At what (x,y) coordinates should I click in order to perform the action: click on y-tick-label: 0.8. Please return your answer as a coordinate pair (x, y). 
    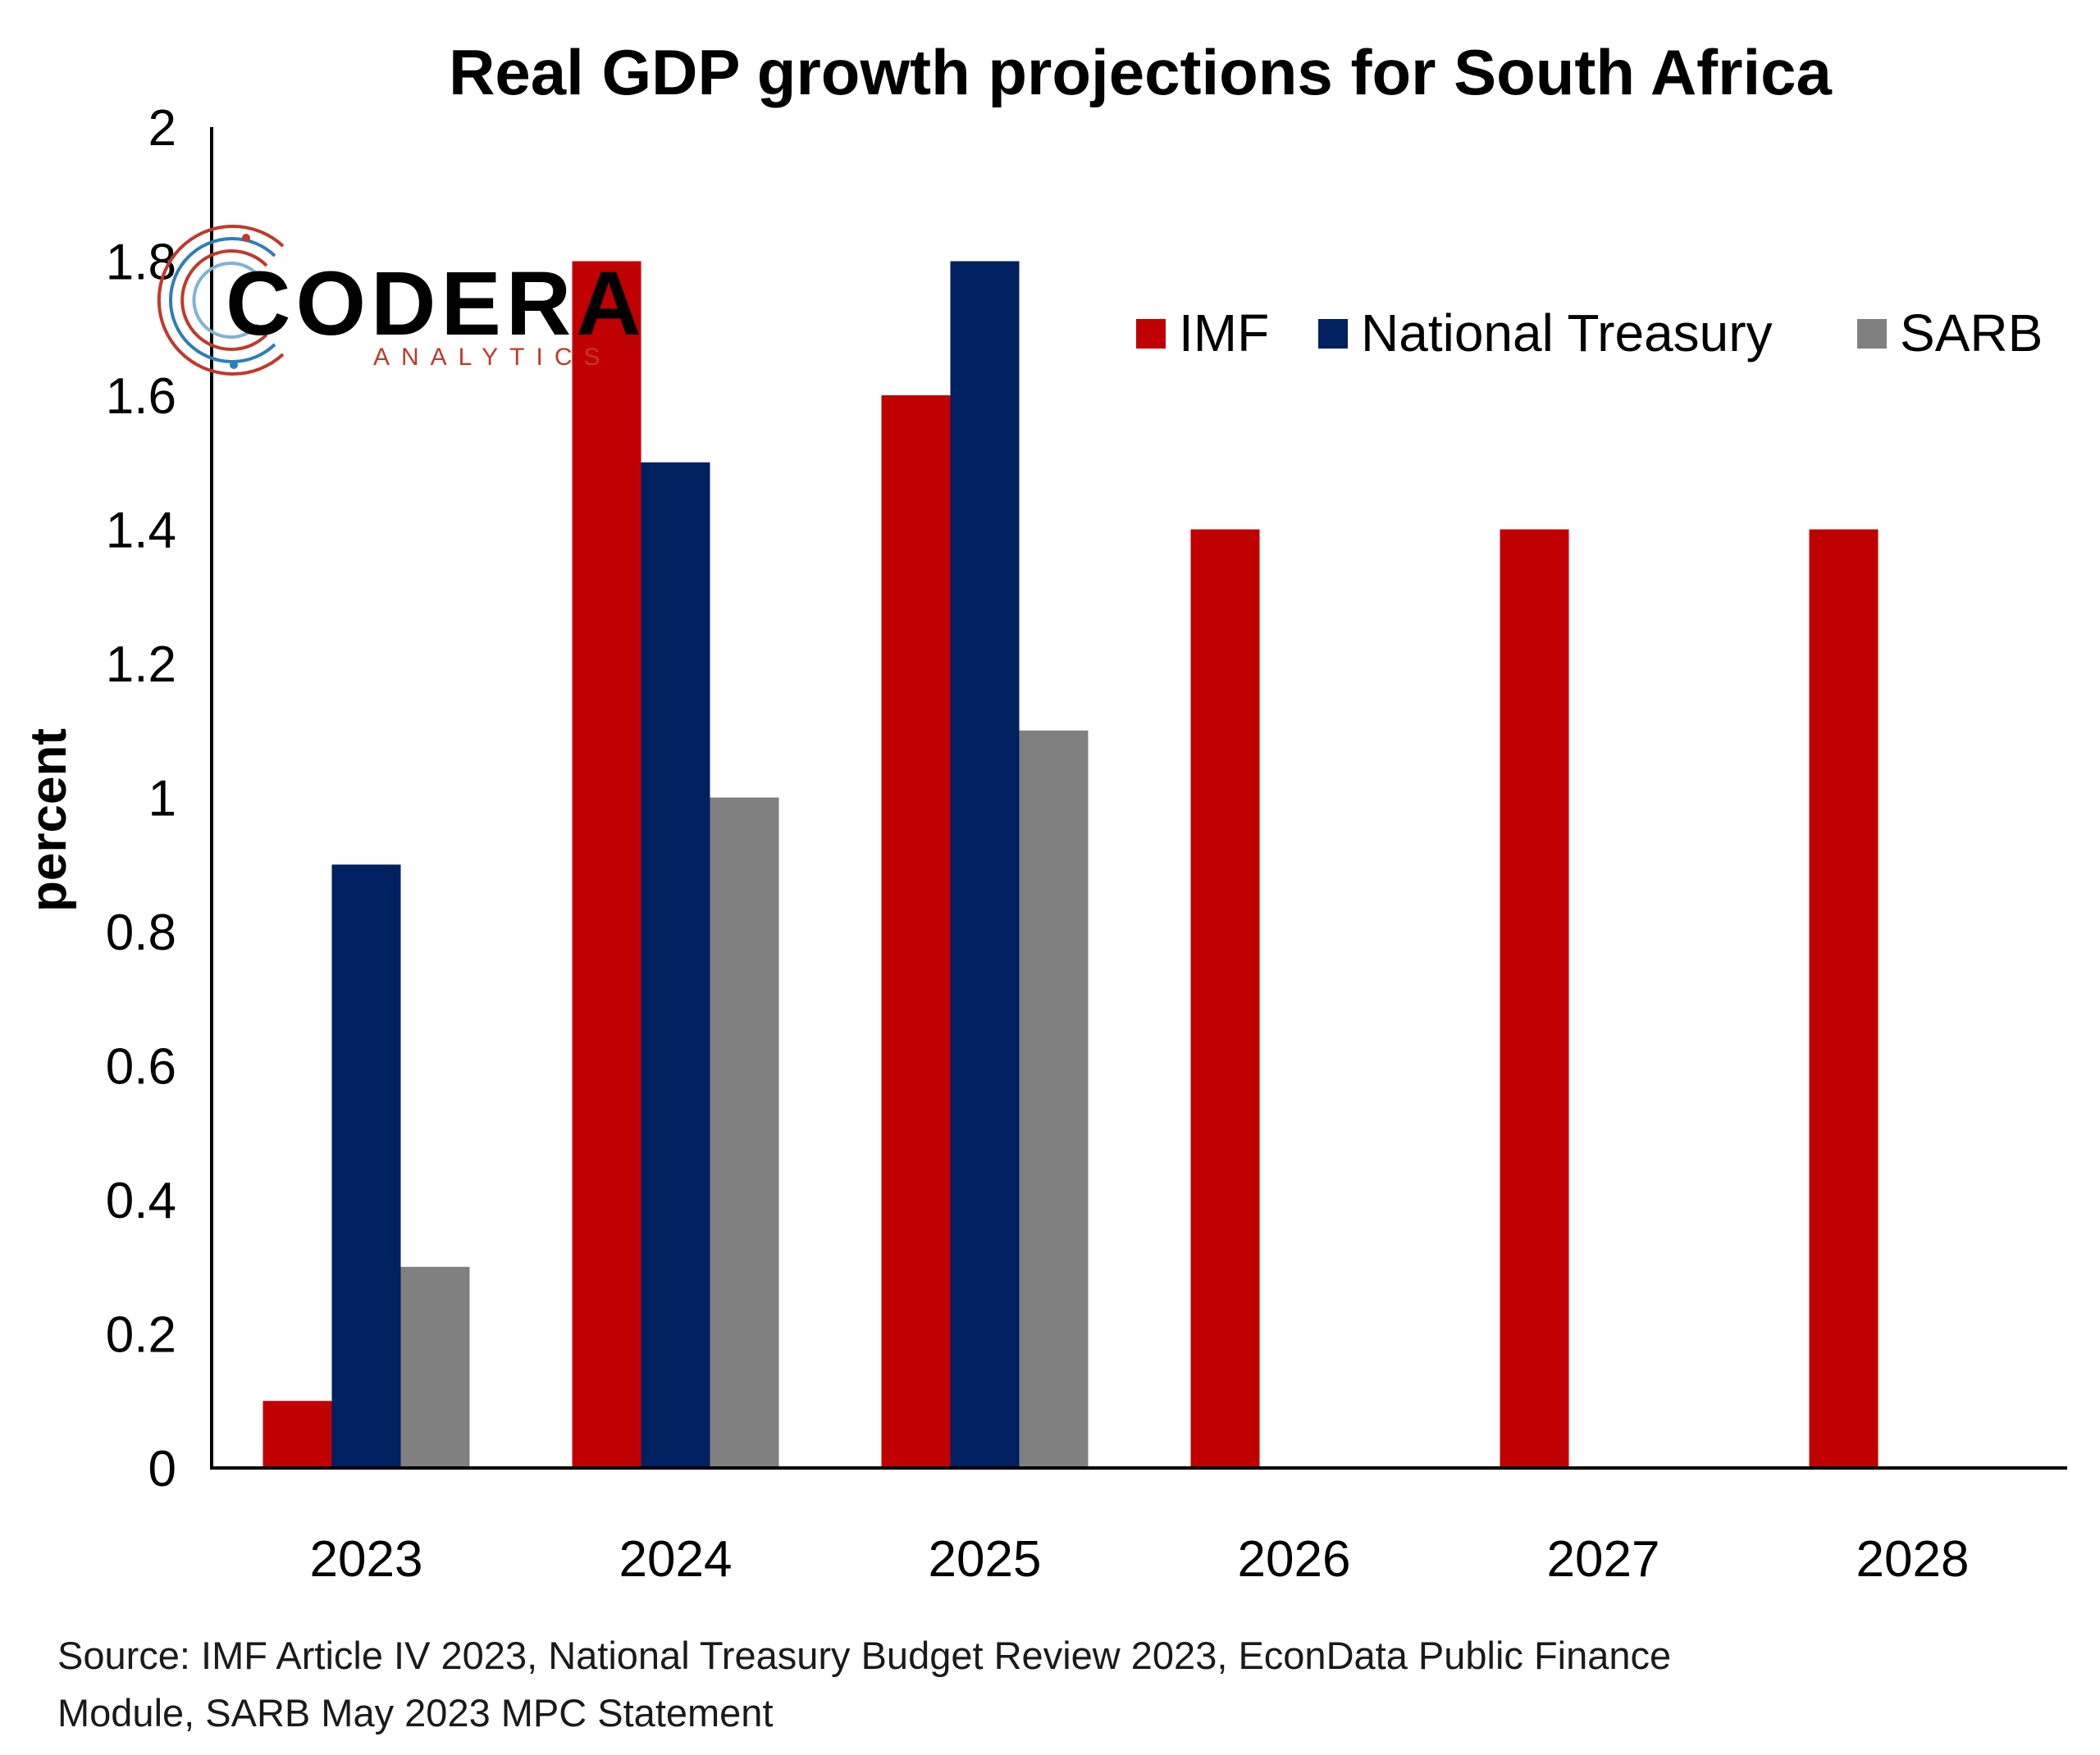
    Looking at the image, I should click on (141, 933).